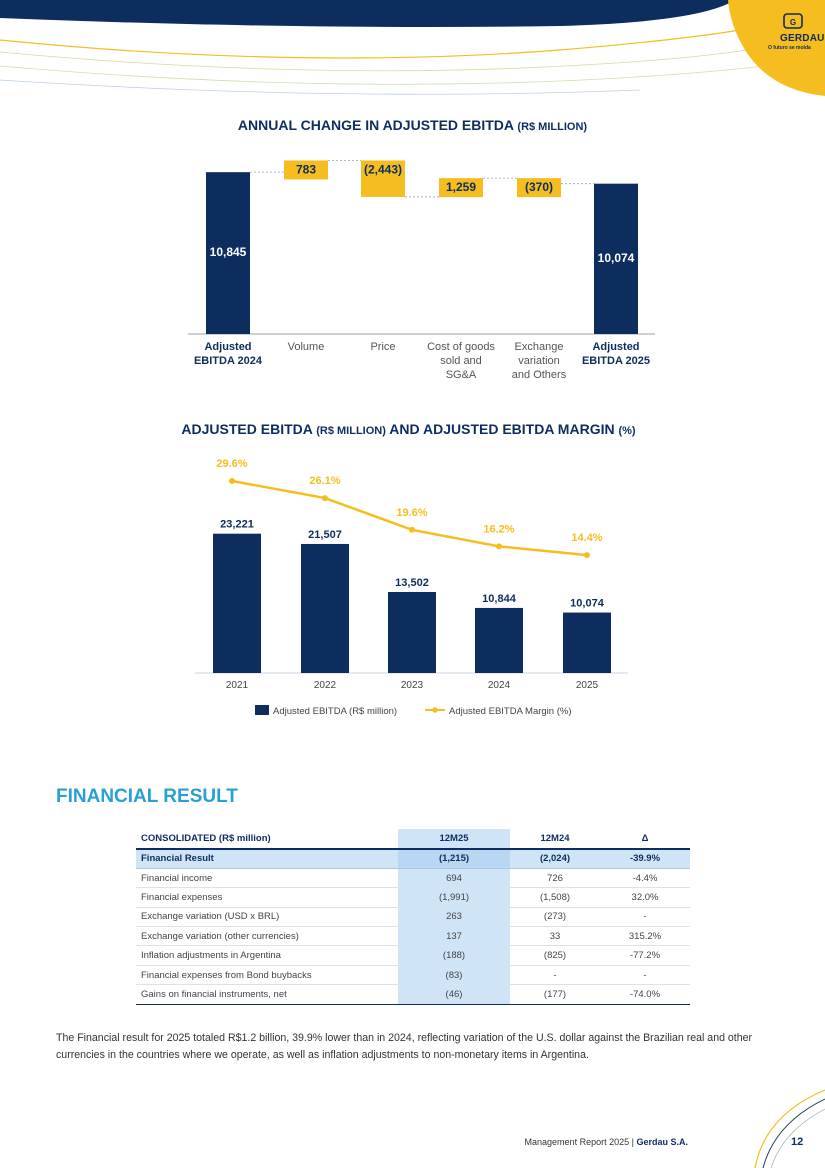 The width and height of the screenshot is (825, 1168). Describe the element at coordinates (267, 917) in the screenshot. I see `table-cell: Exchange variation (USD x BRL)` at that location.